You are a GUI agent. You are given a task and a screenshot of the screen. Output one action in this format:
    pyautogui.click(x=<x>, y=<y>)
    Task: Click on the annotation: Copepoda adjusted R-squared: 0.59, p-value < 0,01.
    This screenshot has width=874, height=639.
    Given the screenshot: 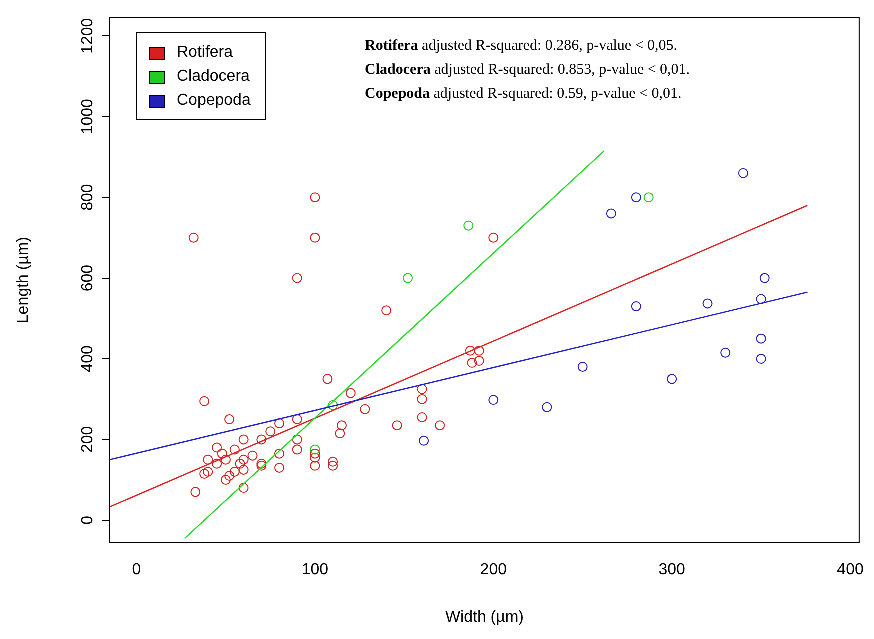 What is the action you would take?
    pyautogui.click(x=523, y=94)
    